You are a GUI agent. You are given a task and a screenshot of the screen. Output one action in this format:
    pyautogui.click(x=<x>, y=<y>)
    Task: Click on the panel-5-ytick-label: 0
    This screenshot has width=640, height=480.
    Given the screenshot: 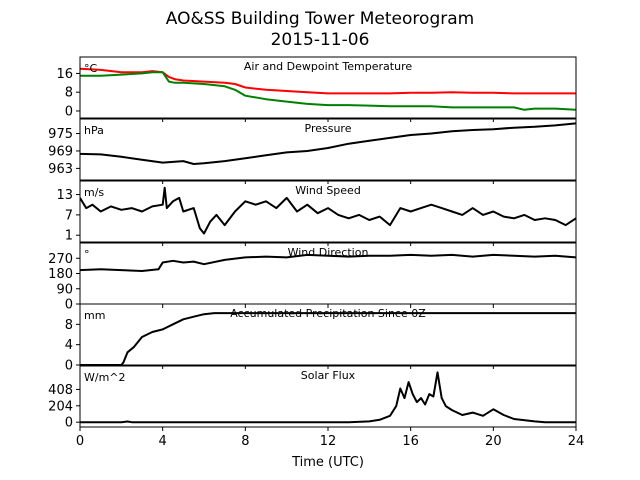 What is the action you would take?
    pyautogui.click(x=69, y=366)
    